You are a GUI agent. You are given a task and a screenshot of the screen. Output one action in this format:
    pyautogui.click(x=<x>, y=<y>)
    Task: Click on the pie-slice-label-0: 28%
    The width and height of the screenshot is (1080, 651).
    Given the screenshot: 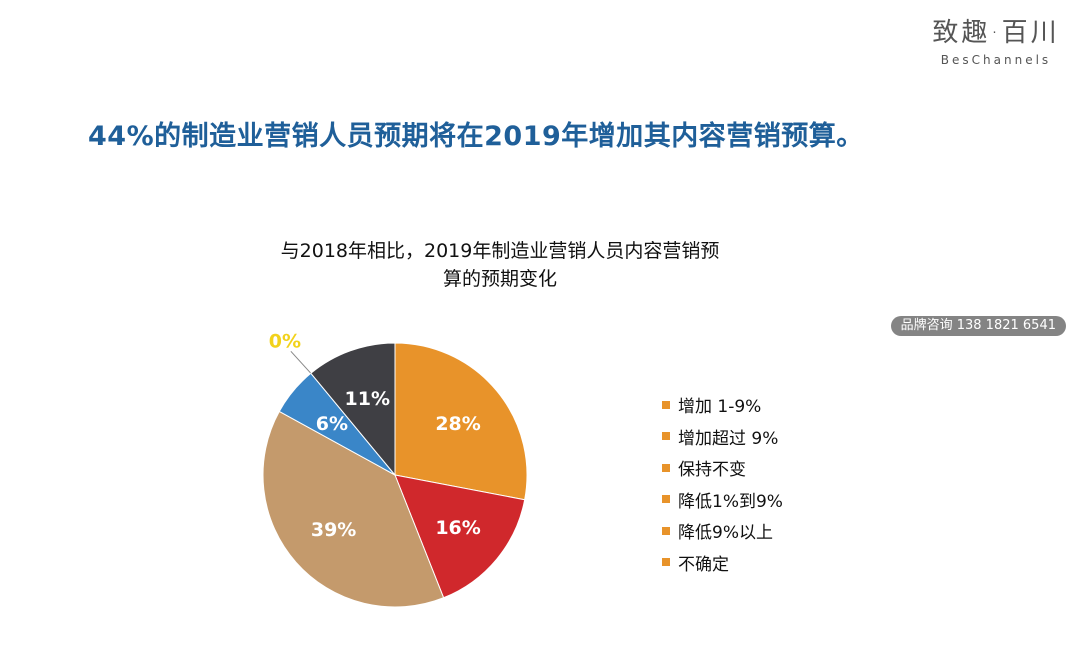 What is the action you would take?
    pyautogui.click(x=457, y=424)
    